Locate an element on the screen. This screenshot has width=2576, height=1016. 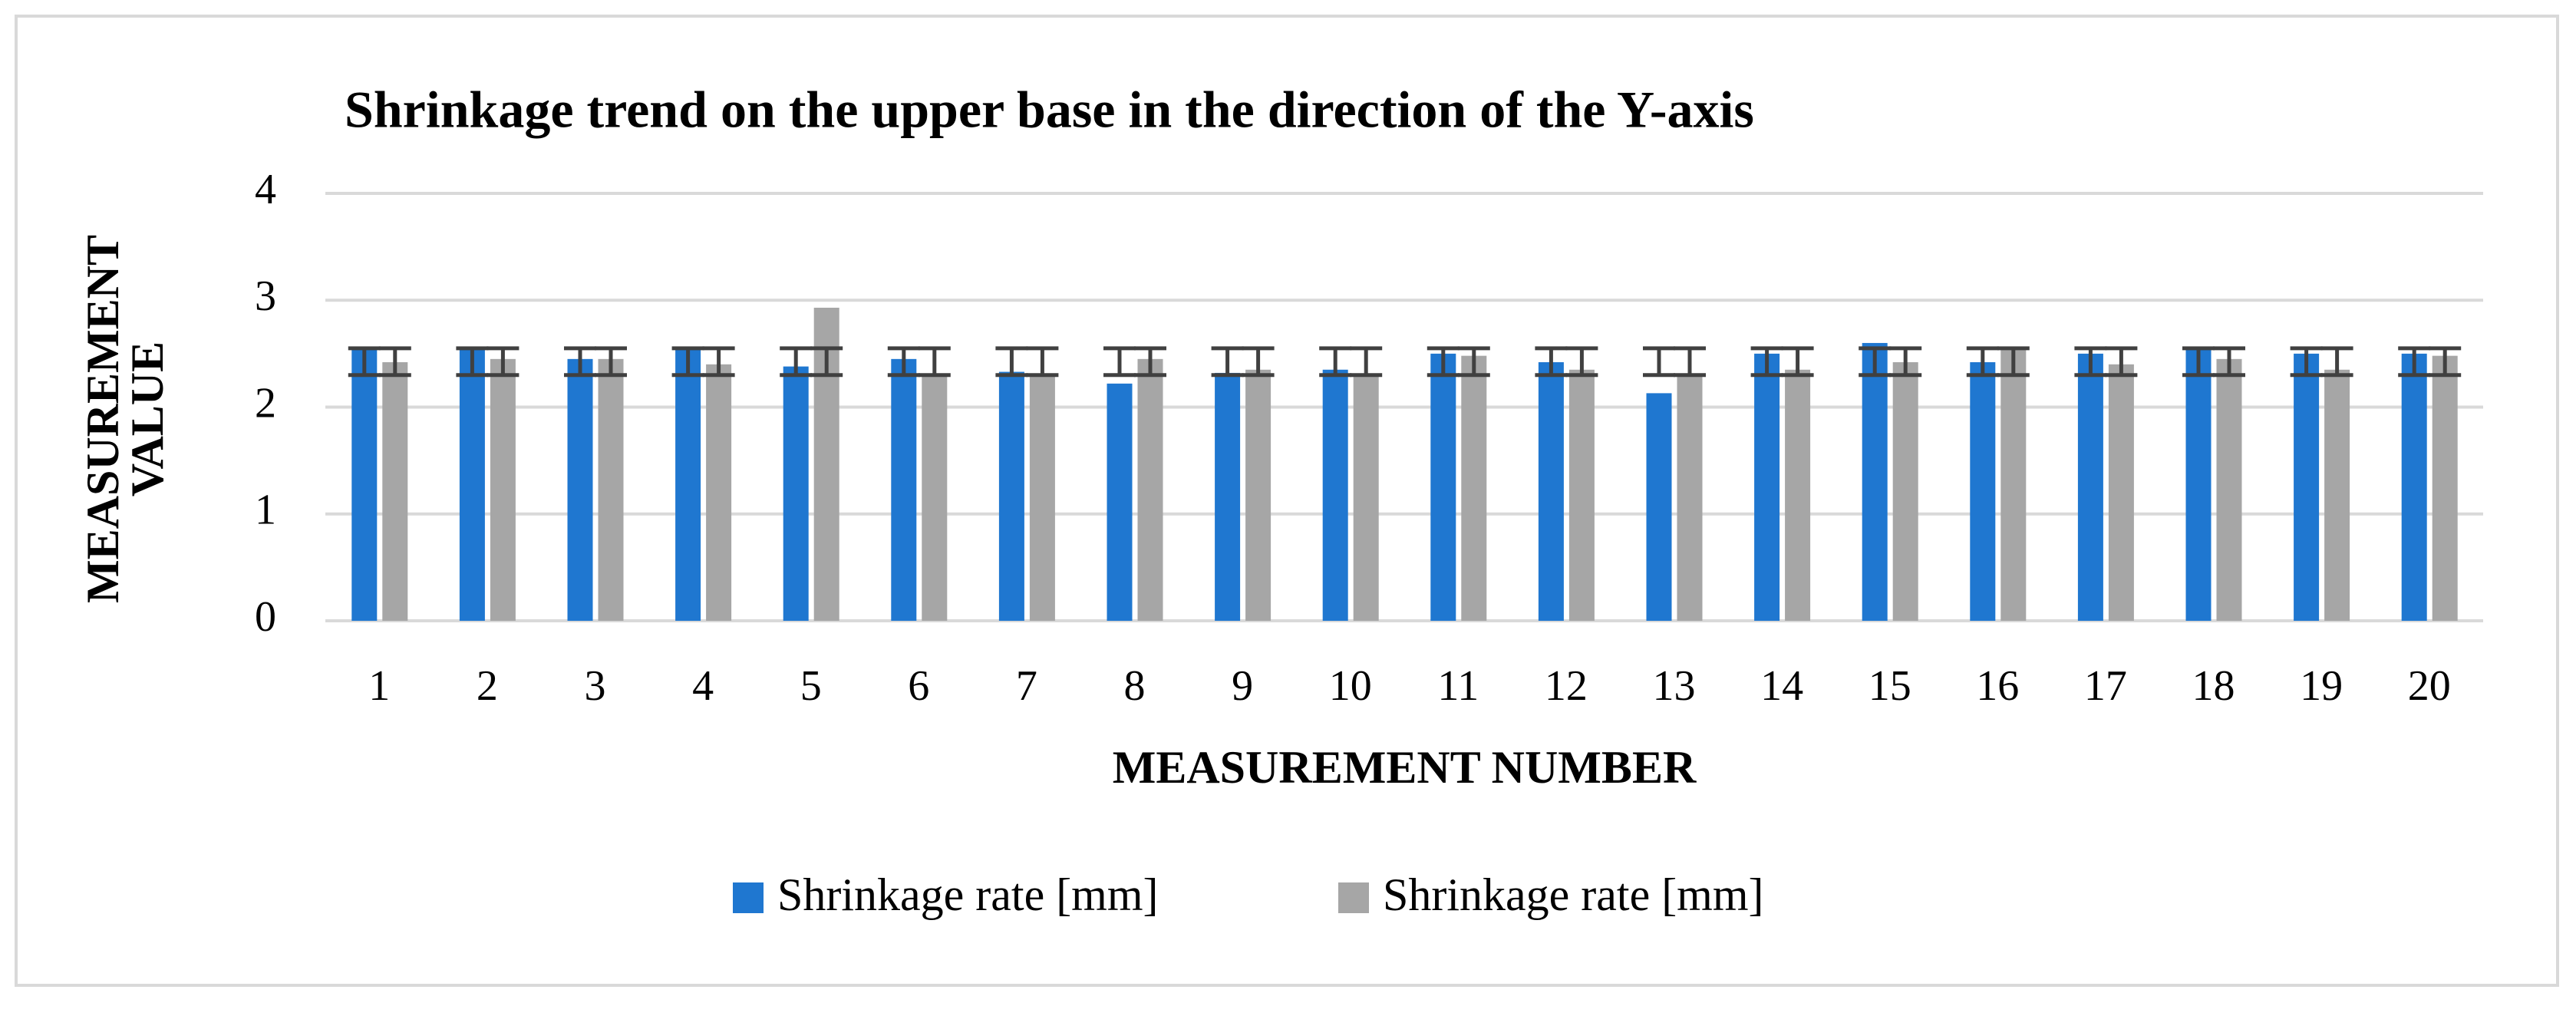
x-tick-label: 18 is located at coordinates (2213, 686).